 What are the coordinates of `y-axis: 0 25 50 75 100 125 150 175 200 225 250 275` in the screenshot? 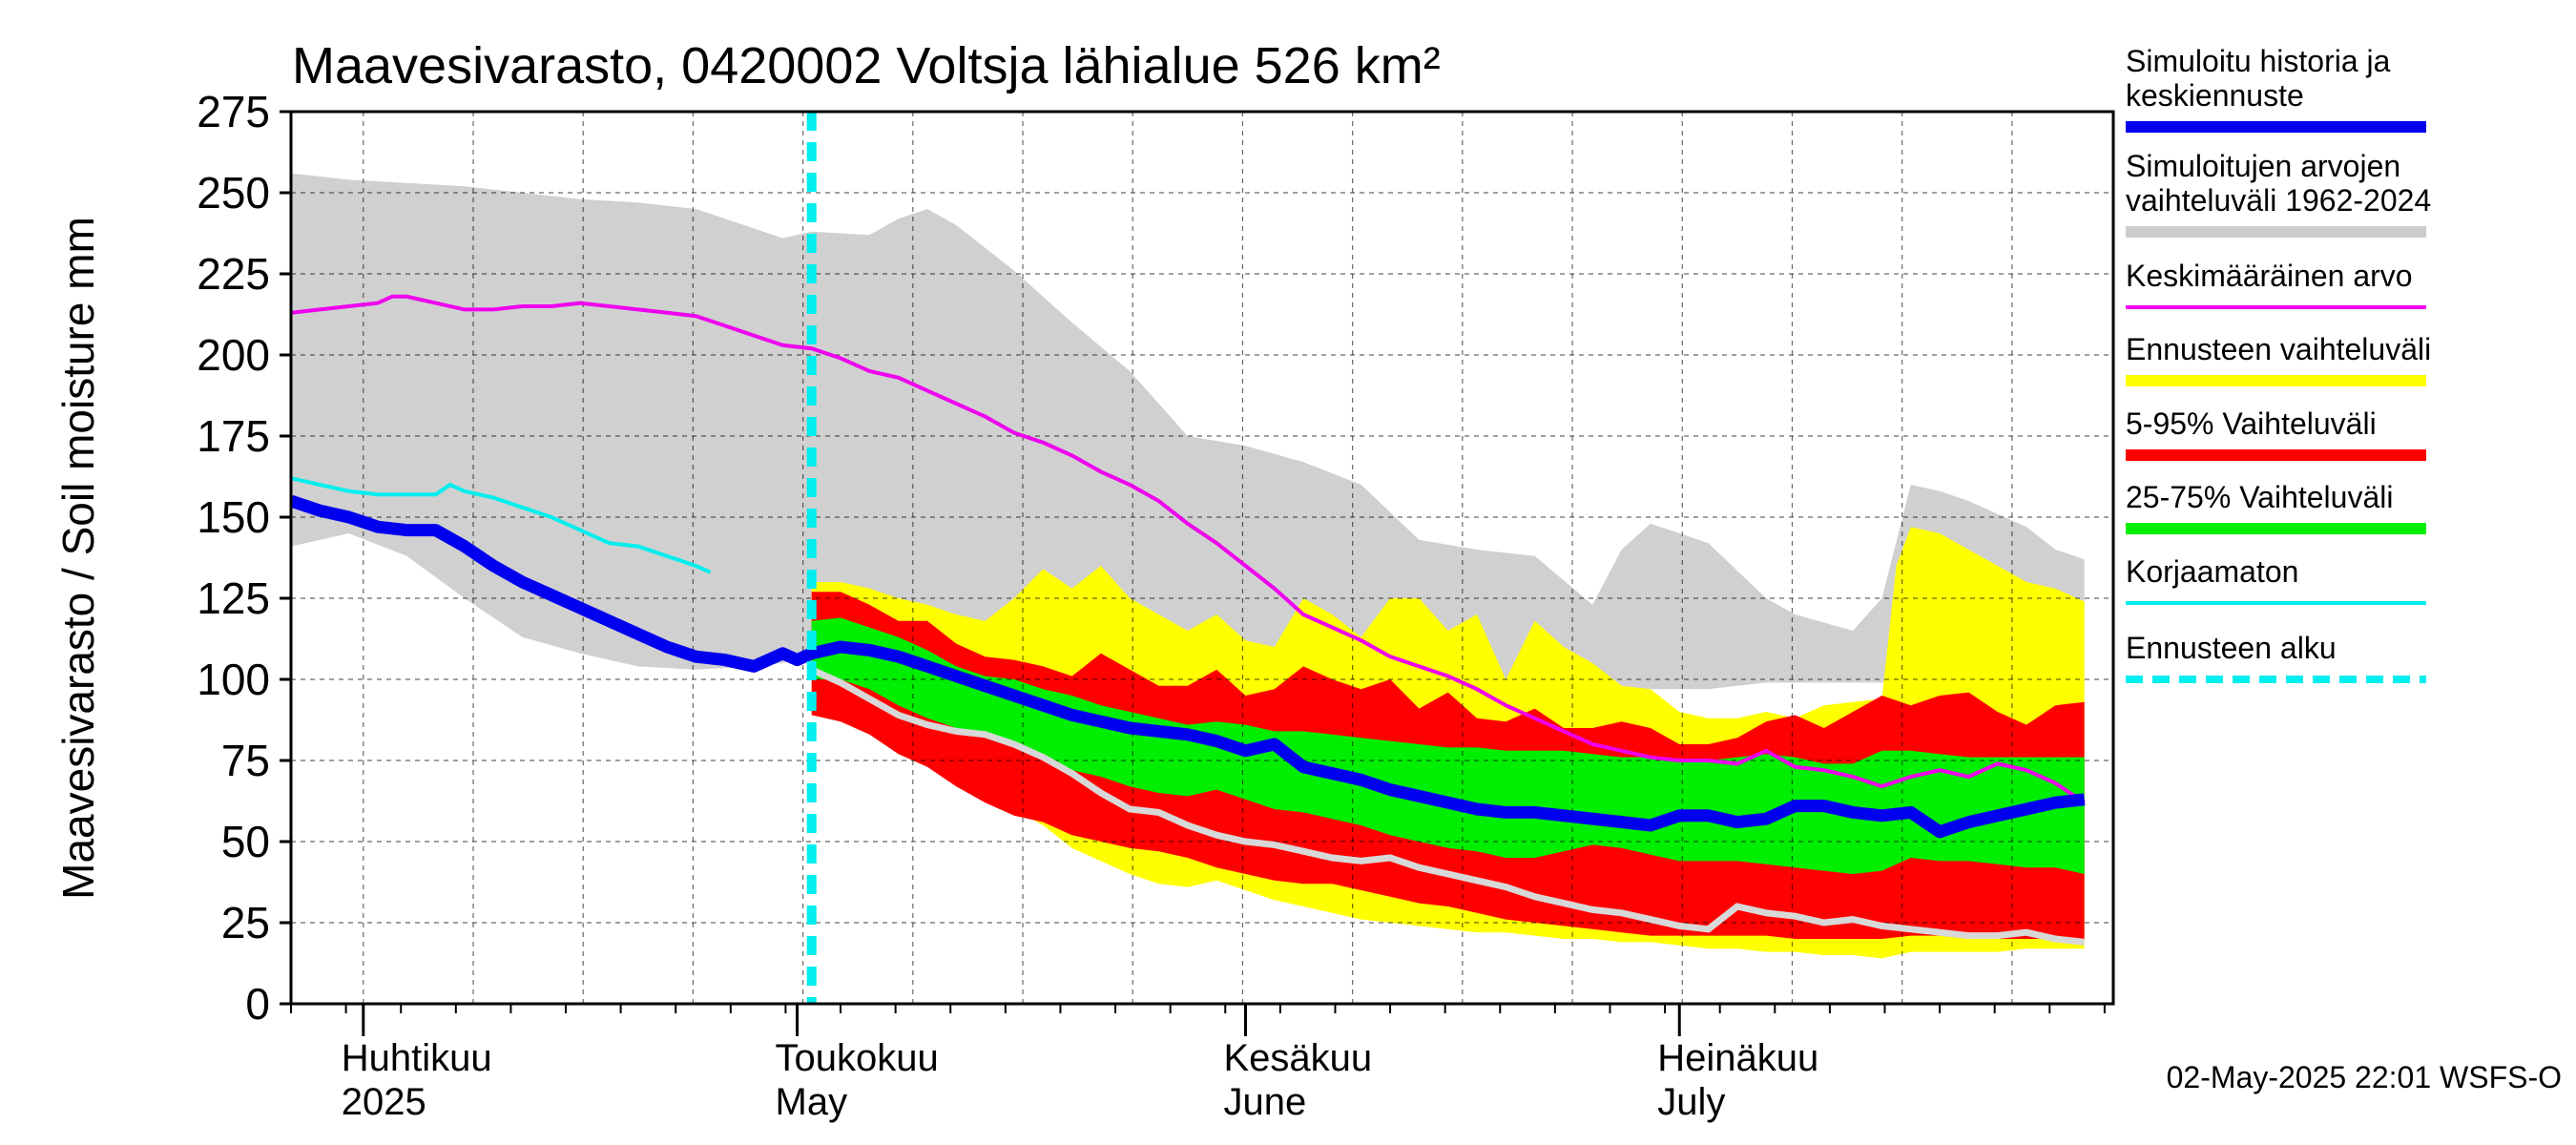 It's located at (244, 558).